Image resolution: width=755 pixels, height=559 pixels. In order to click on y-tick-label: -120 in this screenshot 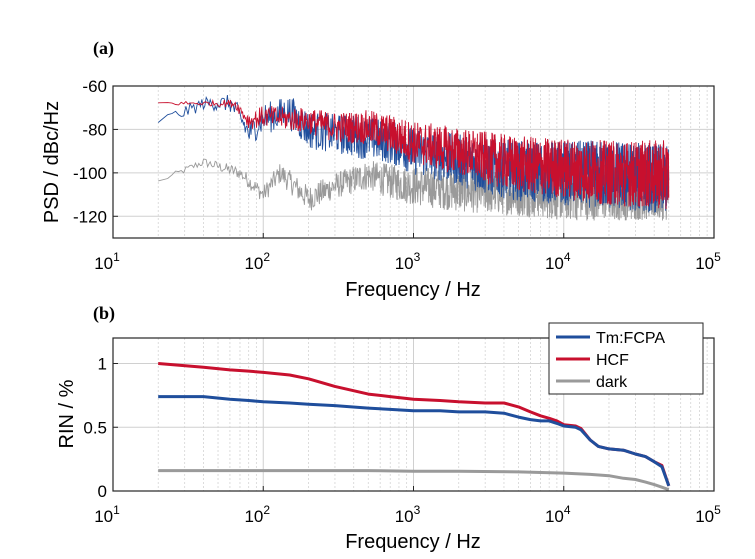, I will do `click(90, 216)`.